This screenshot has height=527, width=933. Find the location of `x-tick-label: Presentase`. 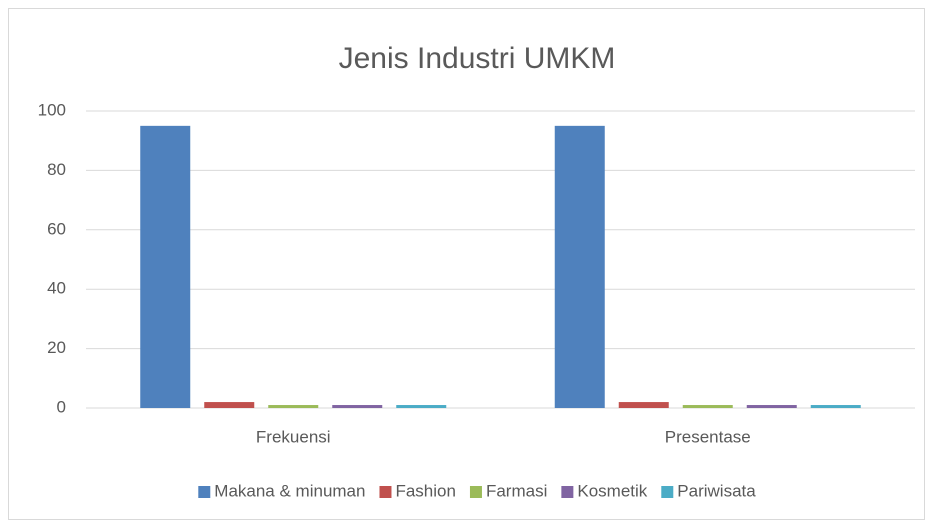

x-tick-label: Presentase is located at coordinates (708, 436).